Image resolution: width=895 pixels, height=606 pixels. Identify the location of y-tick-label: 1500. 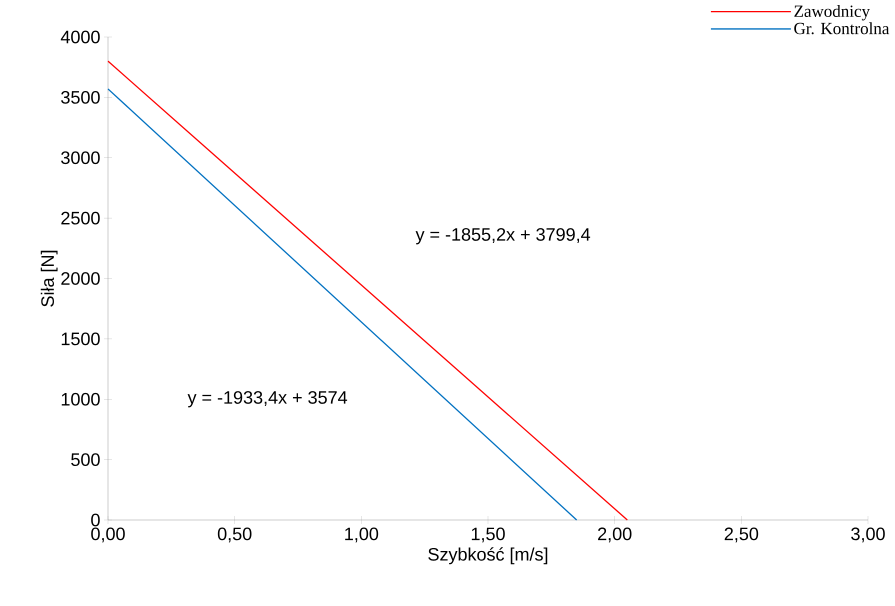
(81, 339).